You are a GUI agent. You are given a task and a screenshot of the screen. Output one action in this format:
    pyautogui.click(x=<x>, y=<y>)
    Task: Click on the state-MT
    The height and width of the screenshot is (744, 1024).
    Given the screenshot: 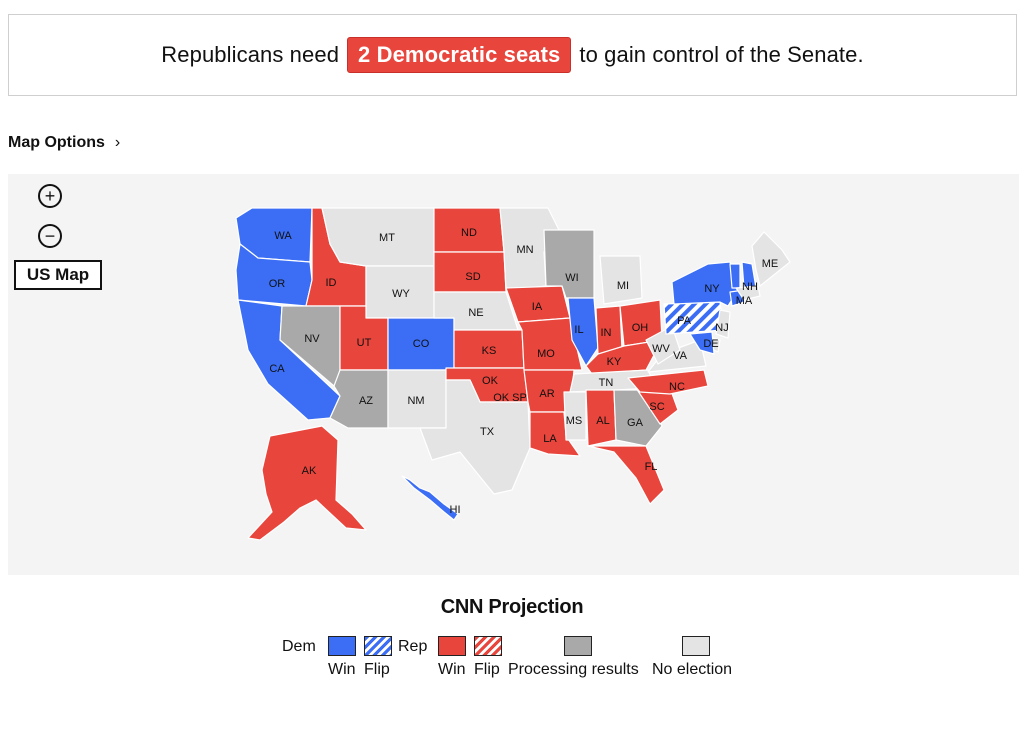 What is the action you would take?
    pyautogui.click(x=378, y=237)
    